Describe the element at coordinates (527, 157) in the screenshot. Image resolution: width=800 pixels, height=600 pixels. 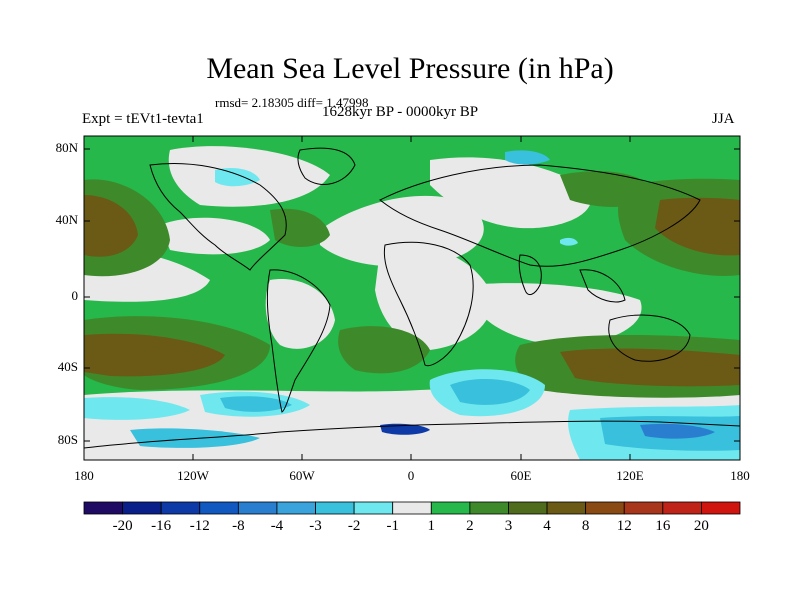
I see `blue-arctic-east` at that location.